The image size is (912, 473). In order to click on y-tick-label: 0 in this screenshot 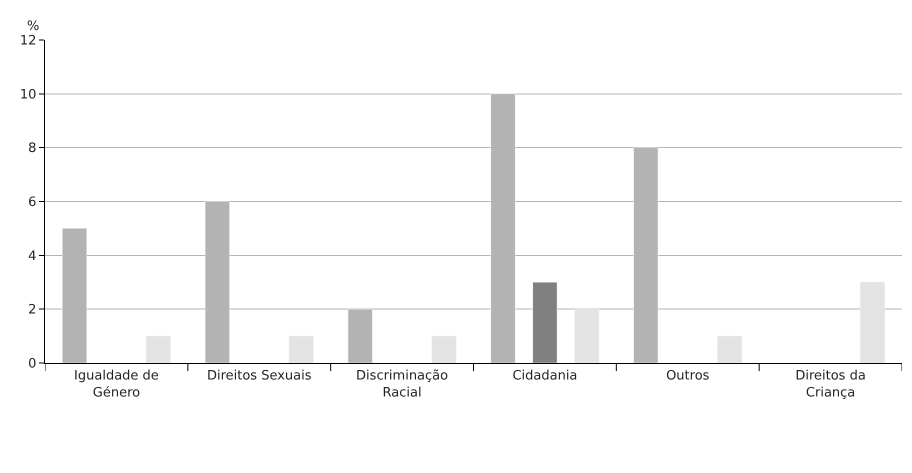, I will do `click(32, 364)`.